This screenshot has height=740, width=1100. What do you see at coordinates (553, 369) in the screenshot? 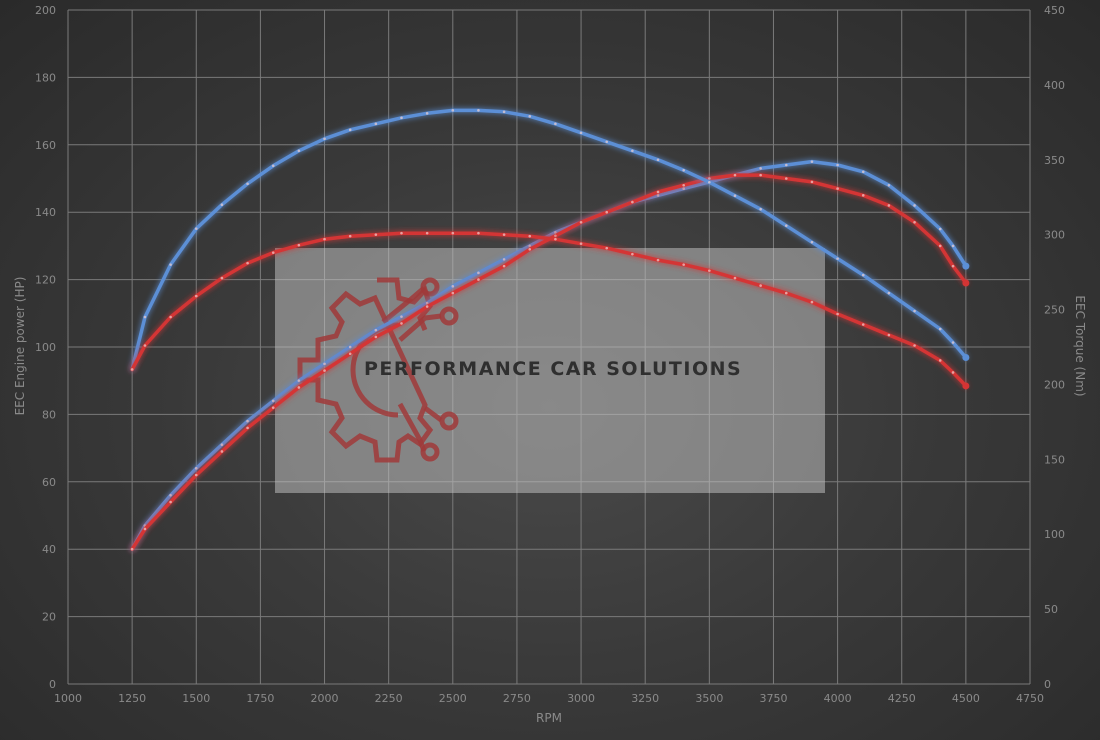
I see `watermark-text: PERFORMANCE CAR SOLUTIONS` at bounding box center [553, 369].